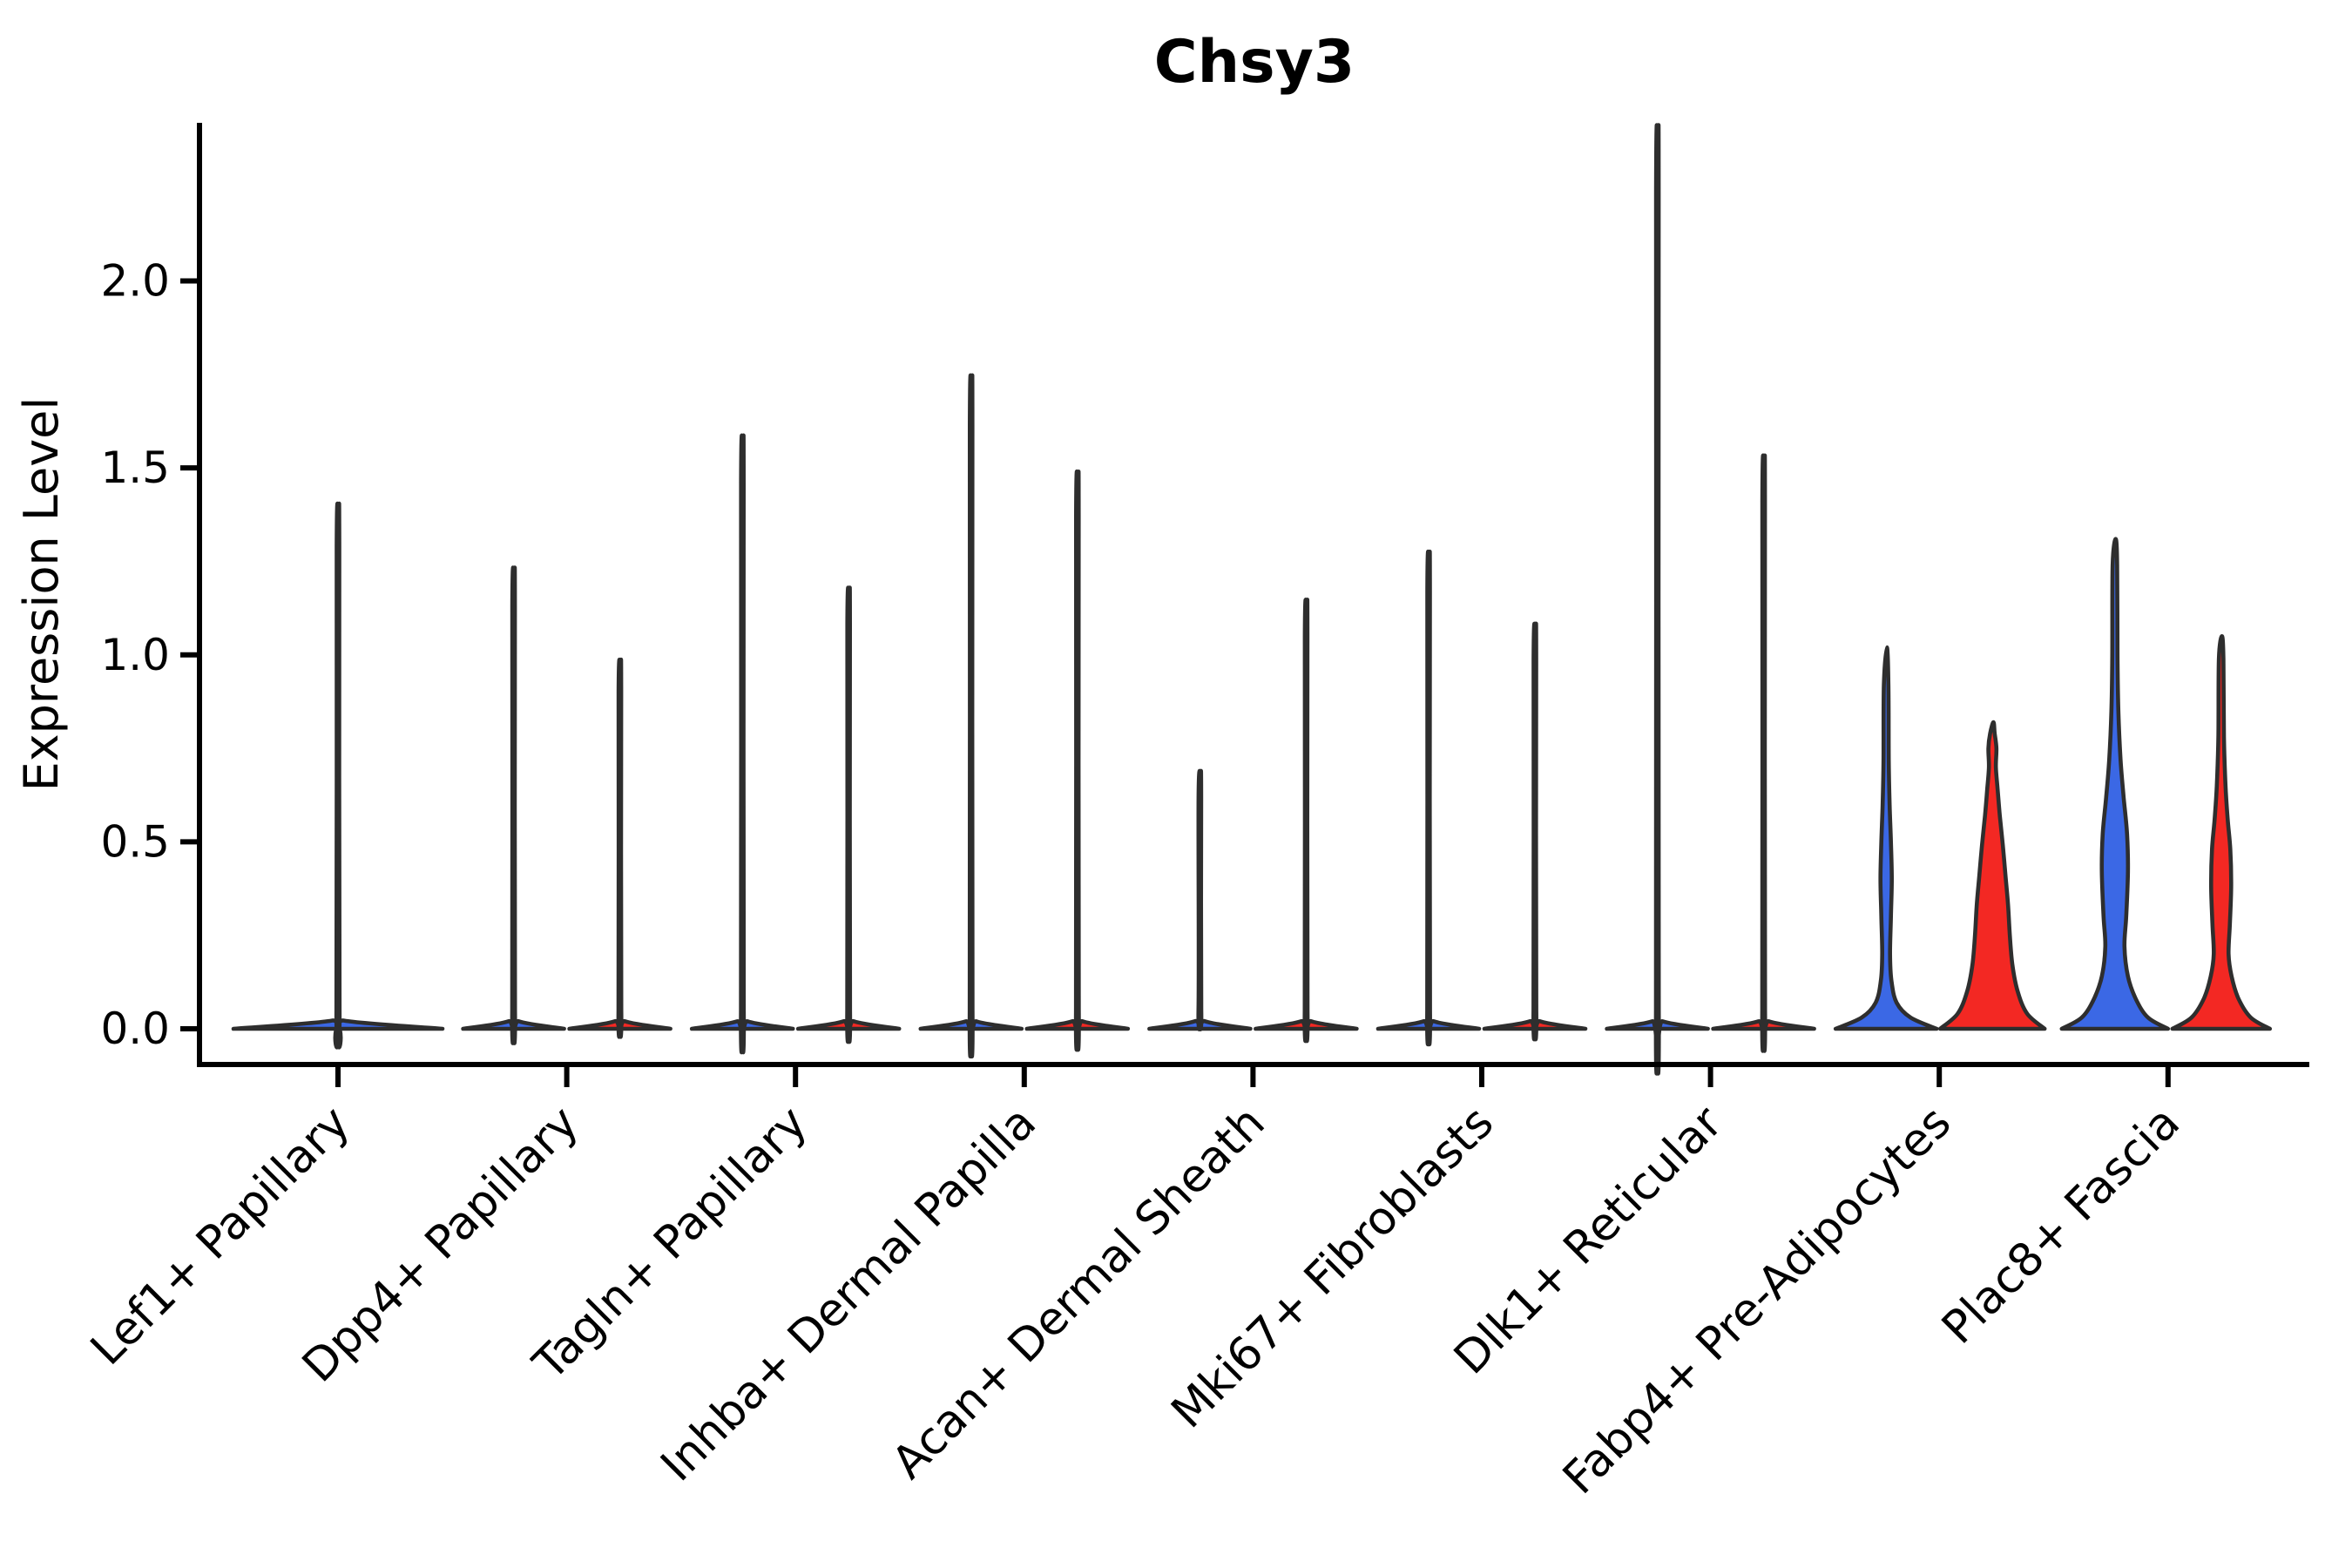  What do you see at coordinates (135, 468) in the screenshot?
I see `y-tick-label: 1.5` at bounding box center [135, 468].